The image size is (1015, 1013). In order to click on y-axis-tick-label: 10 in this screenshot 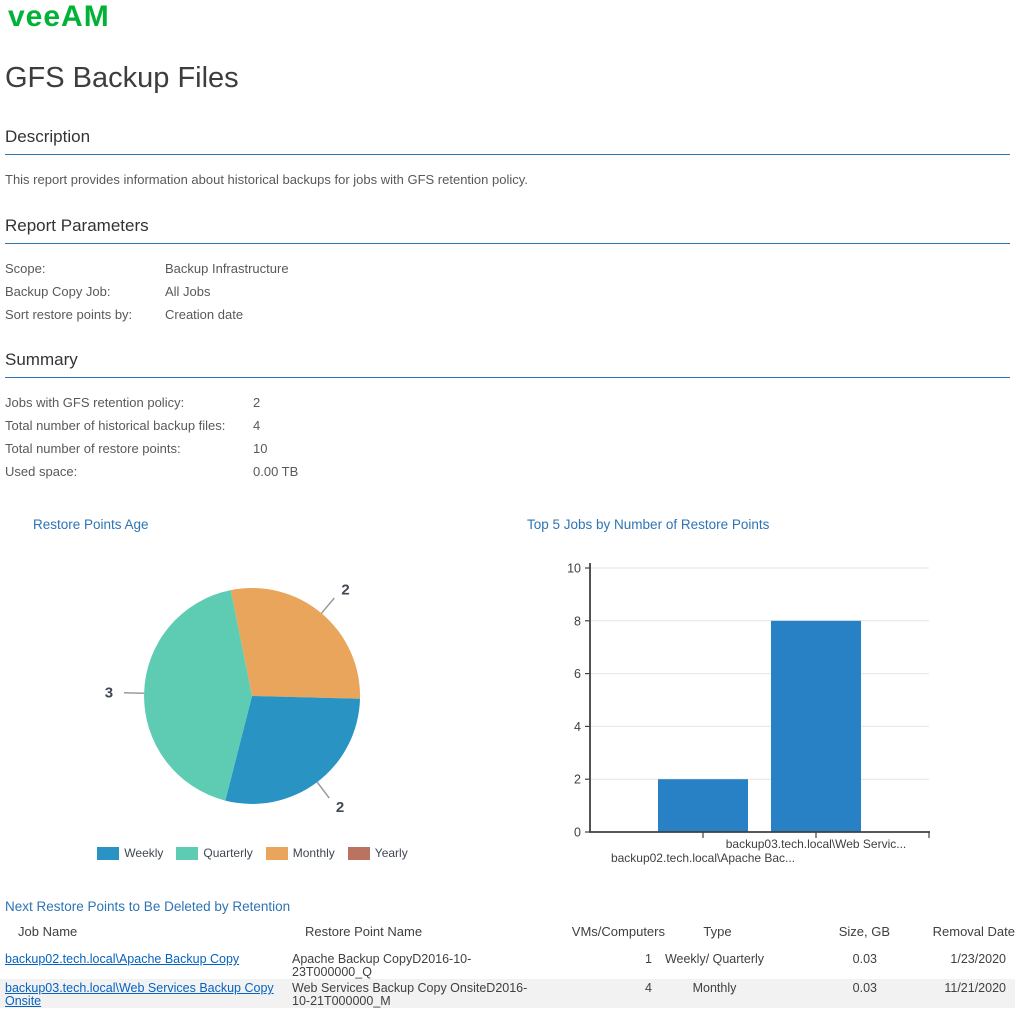, I will do `click(574, 569)`.